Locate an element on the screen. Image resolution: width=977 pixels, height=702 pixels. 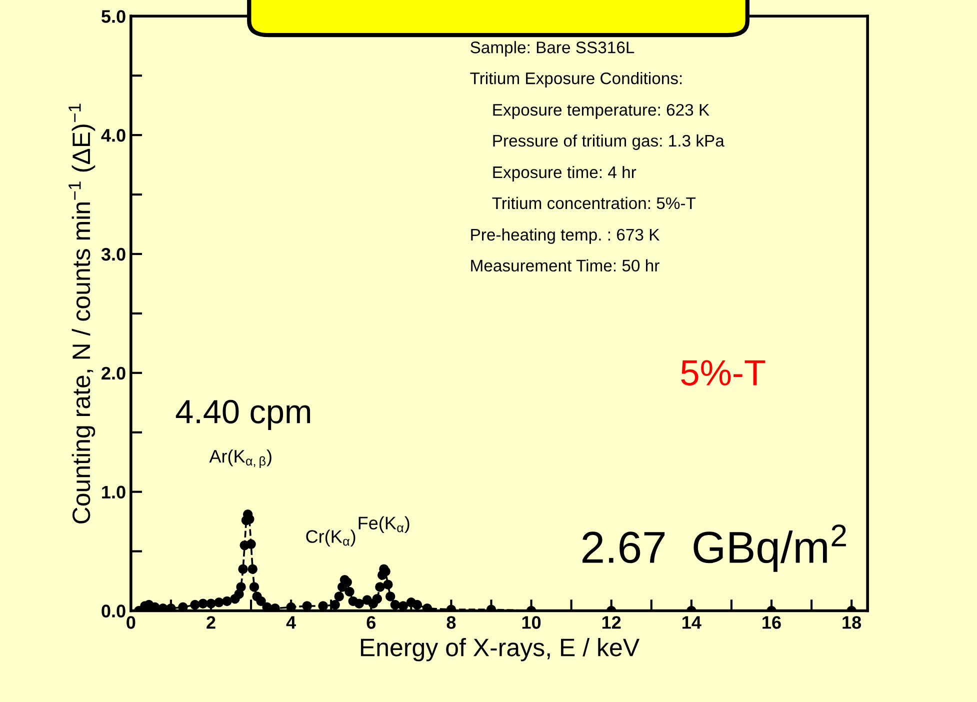
y-axis-title: Counting rate, N / counts min$^{−1}$ (ΔE)$^{−1}$ is located at coordinates (82, 314).